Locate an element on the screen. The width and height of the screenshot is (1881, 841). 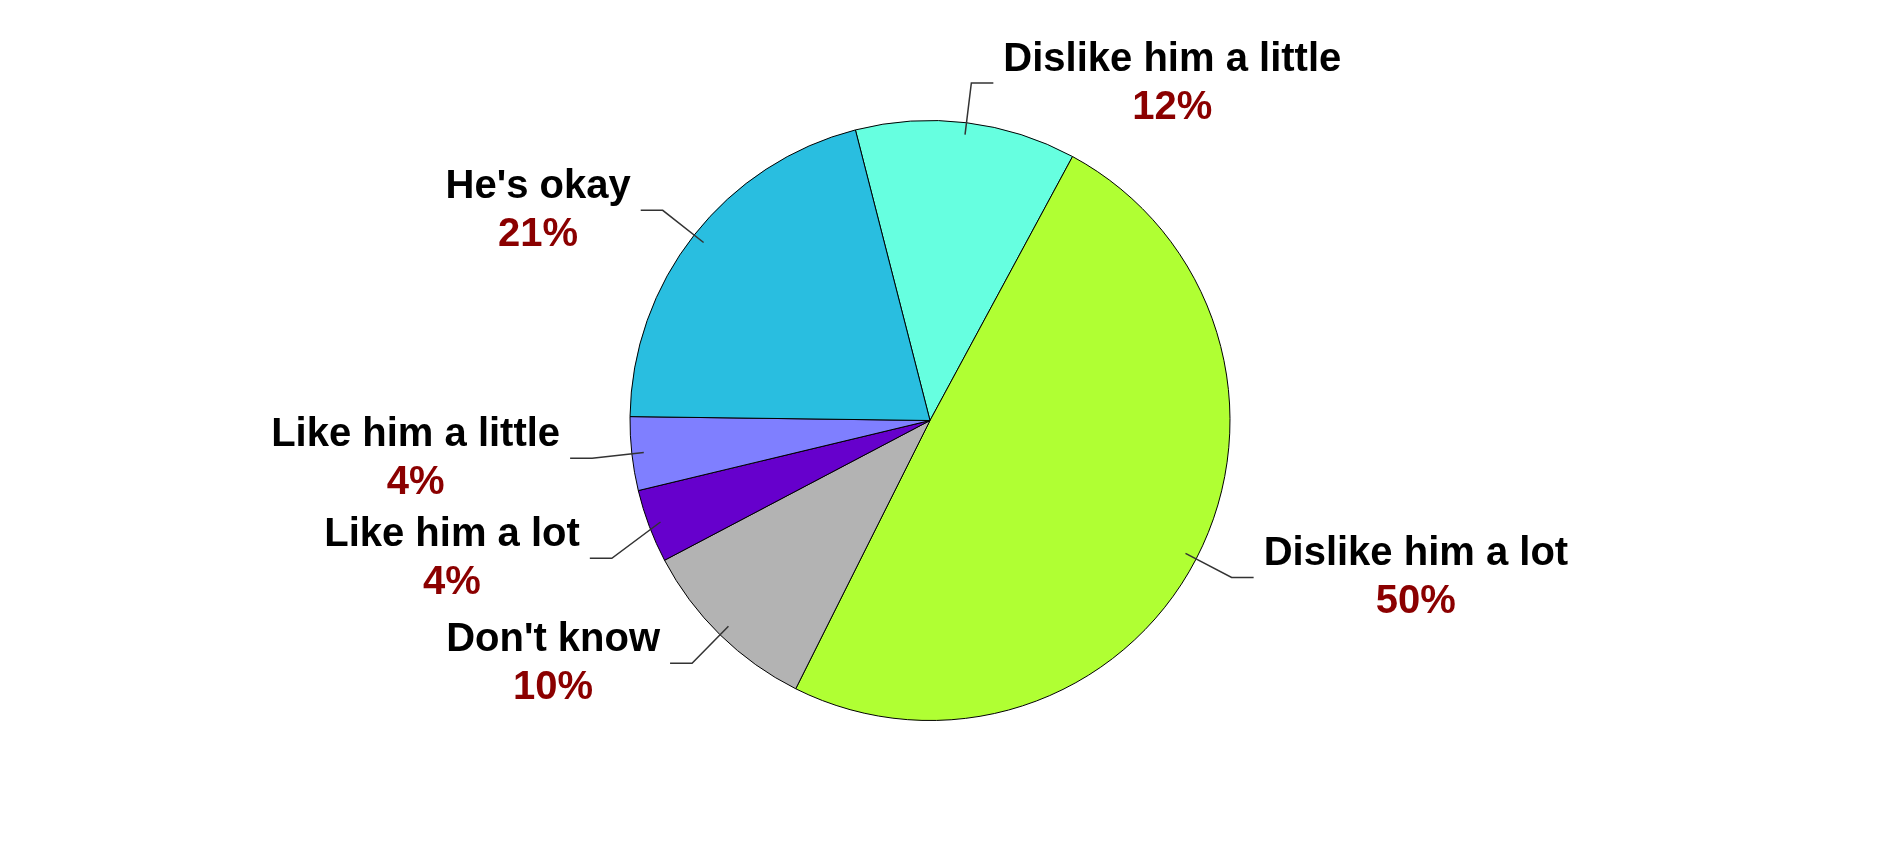
slice-label: He's okay is located at coordinates (538, 184).